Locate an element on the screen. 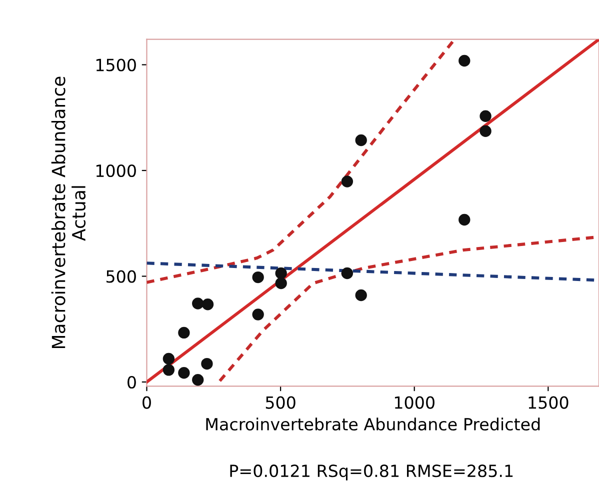  x-tick-label: 1000 is located at coordinates (414, 402).